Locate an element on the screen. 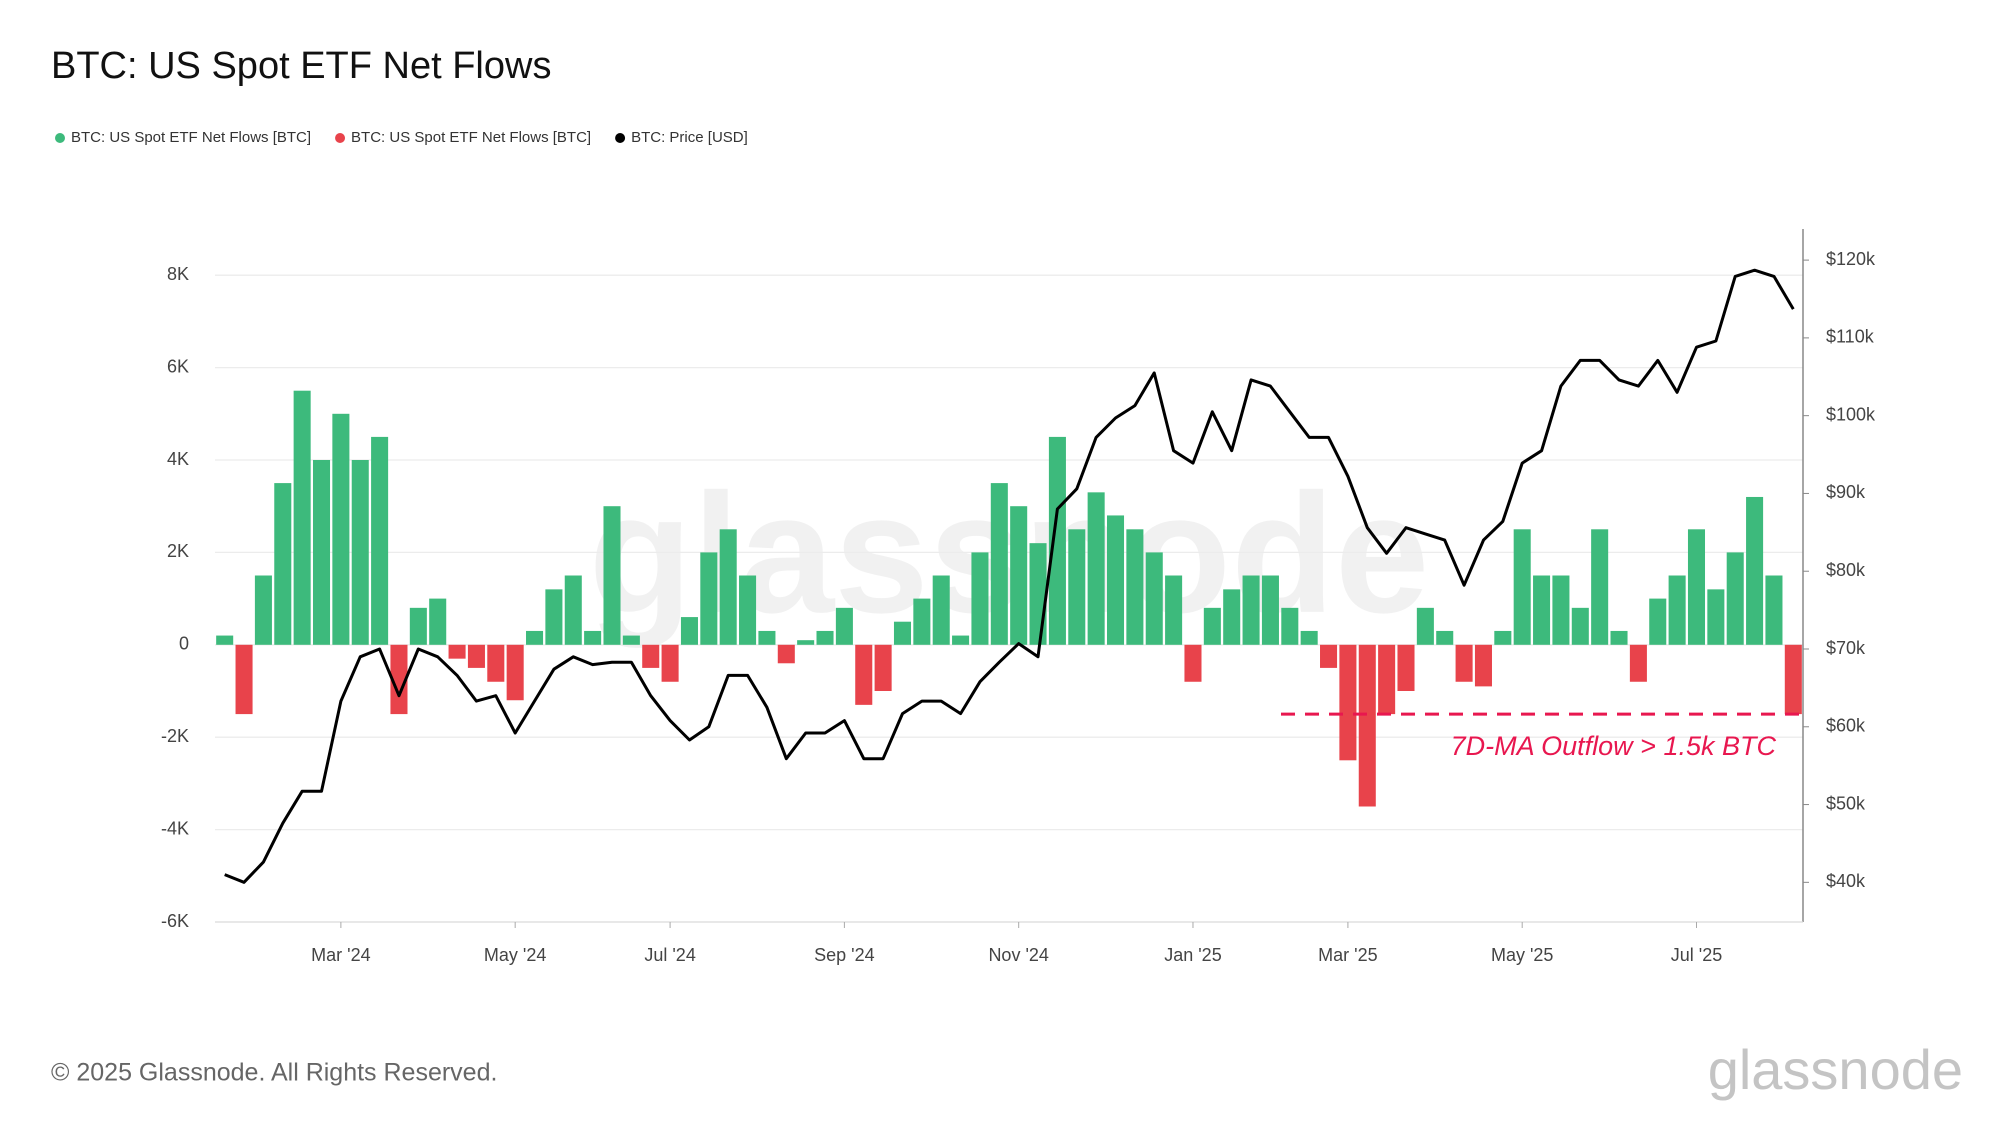  logo: glassnode is located at coordinates (1835, 1069).